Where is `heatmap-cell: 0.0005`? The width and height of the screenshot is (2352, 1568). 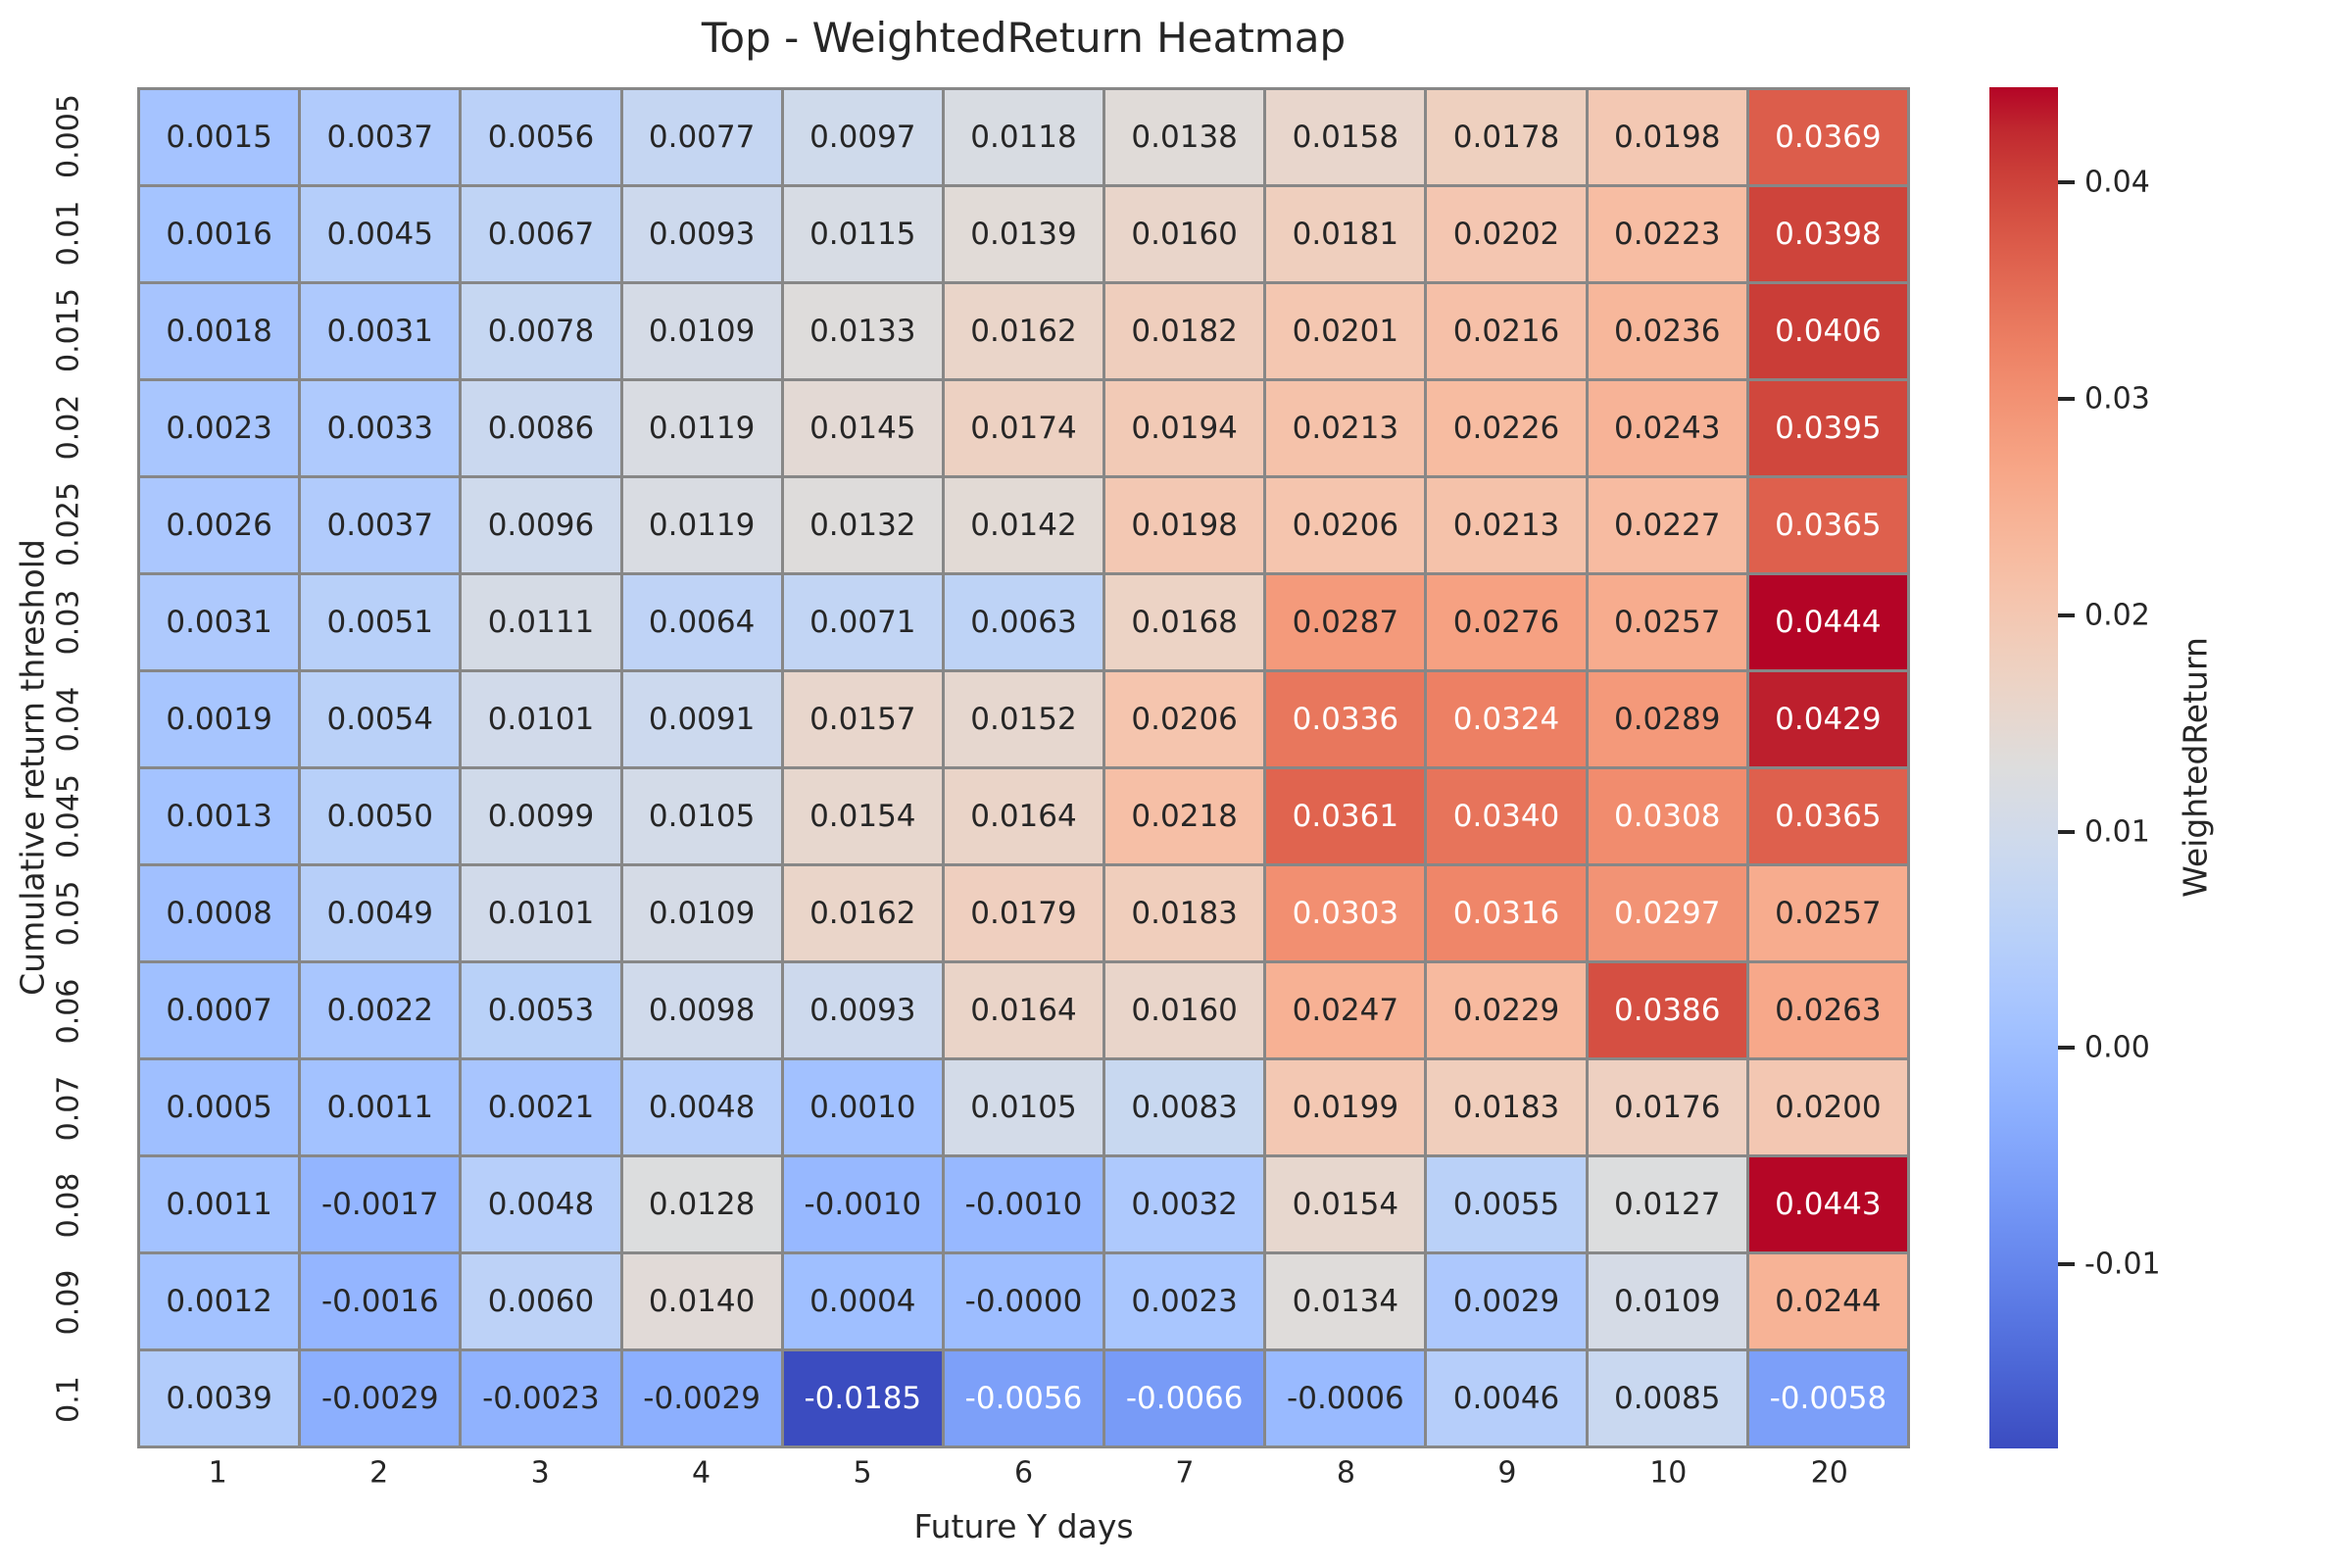
heatmap-cell: 0.0005 is located at coordinates (219, 1107).